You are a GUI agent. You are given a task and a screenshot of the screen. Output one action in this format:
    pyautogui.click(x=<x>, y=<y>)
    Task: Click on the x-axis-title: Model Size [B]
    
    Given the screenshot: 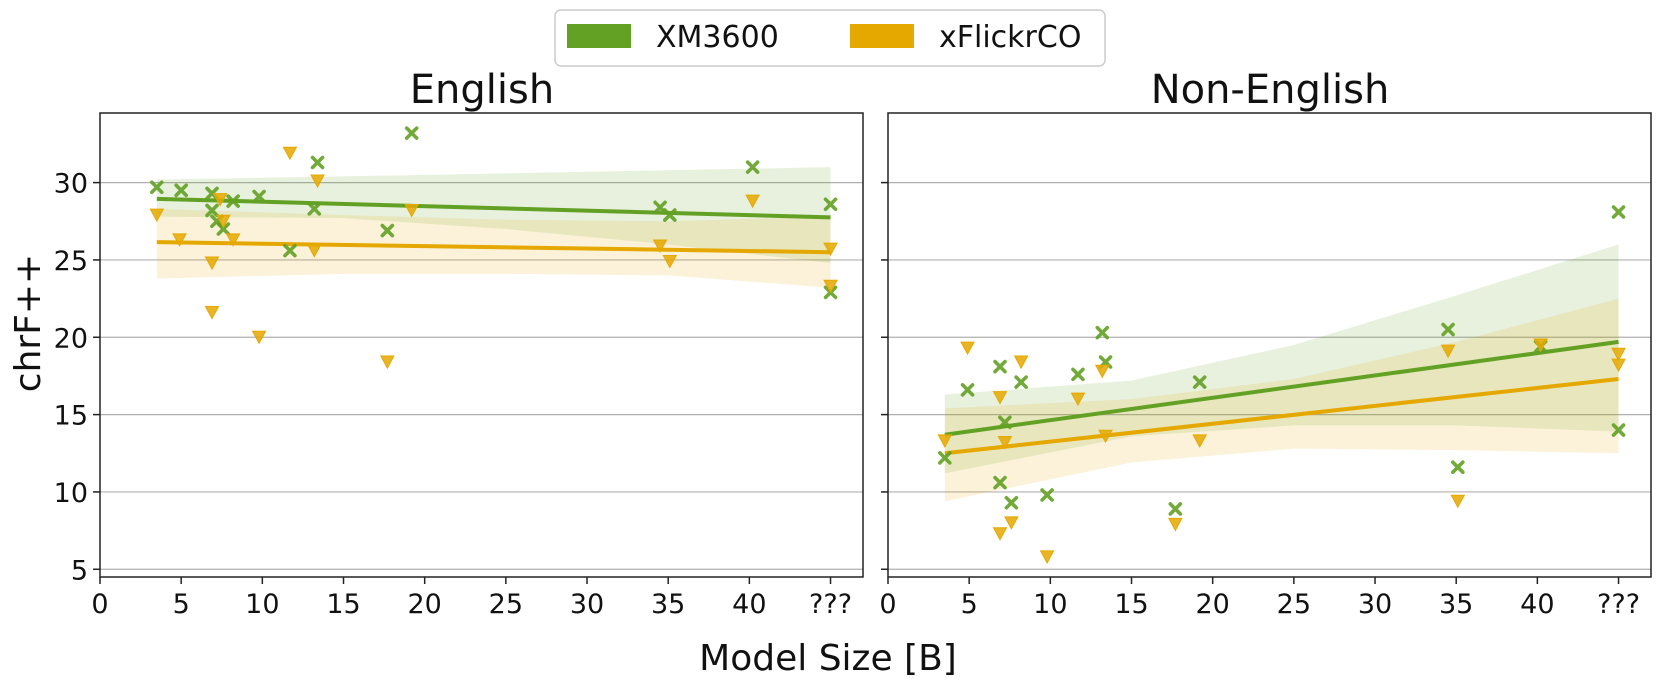 What is the action you would take?
    pyautogui.click(x=828, y=658)
    